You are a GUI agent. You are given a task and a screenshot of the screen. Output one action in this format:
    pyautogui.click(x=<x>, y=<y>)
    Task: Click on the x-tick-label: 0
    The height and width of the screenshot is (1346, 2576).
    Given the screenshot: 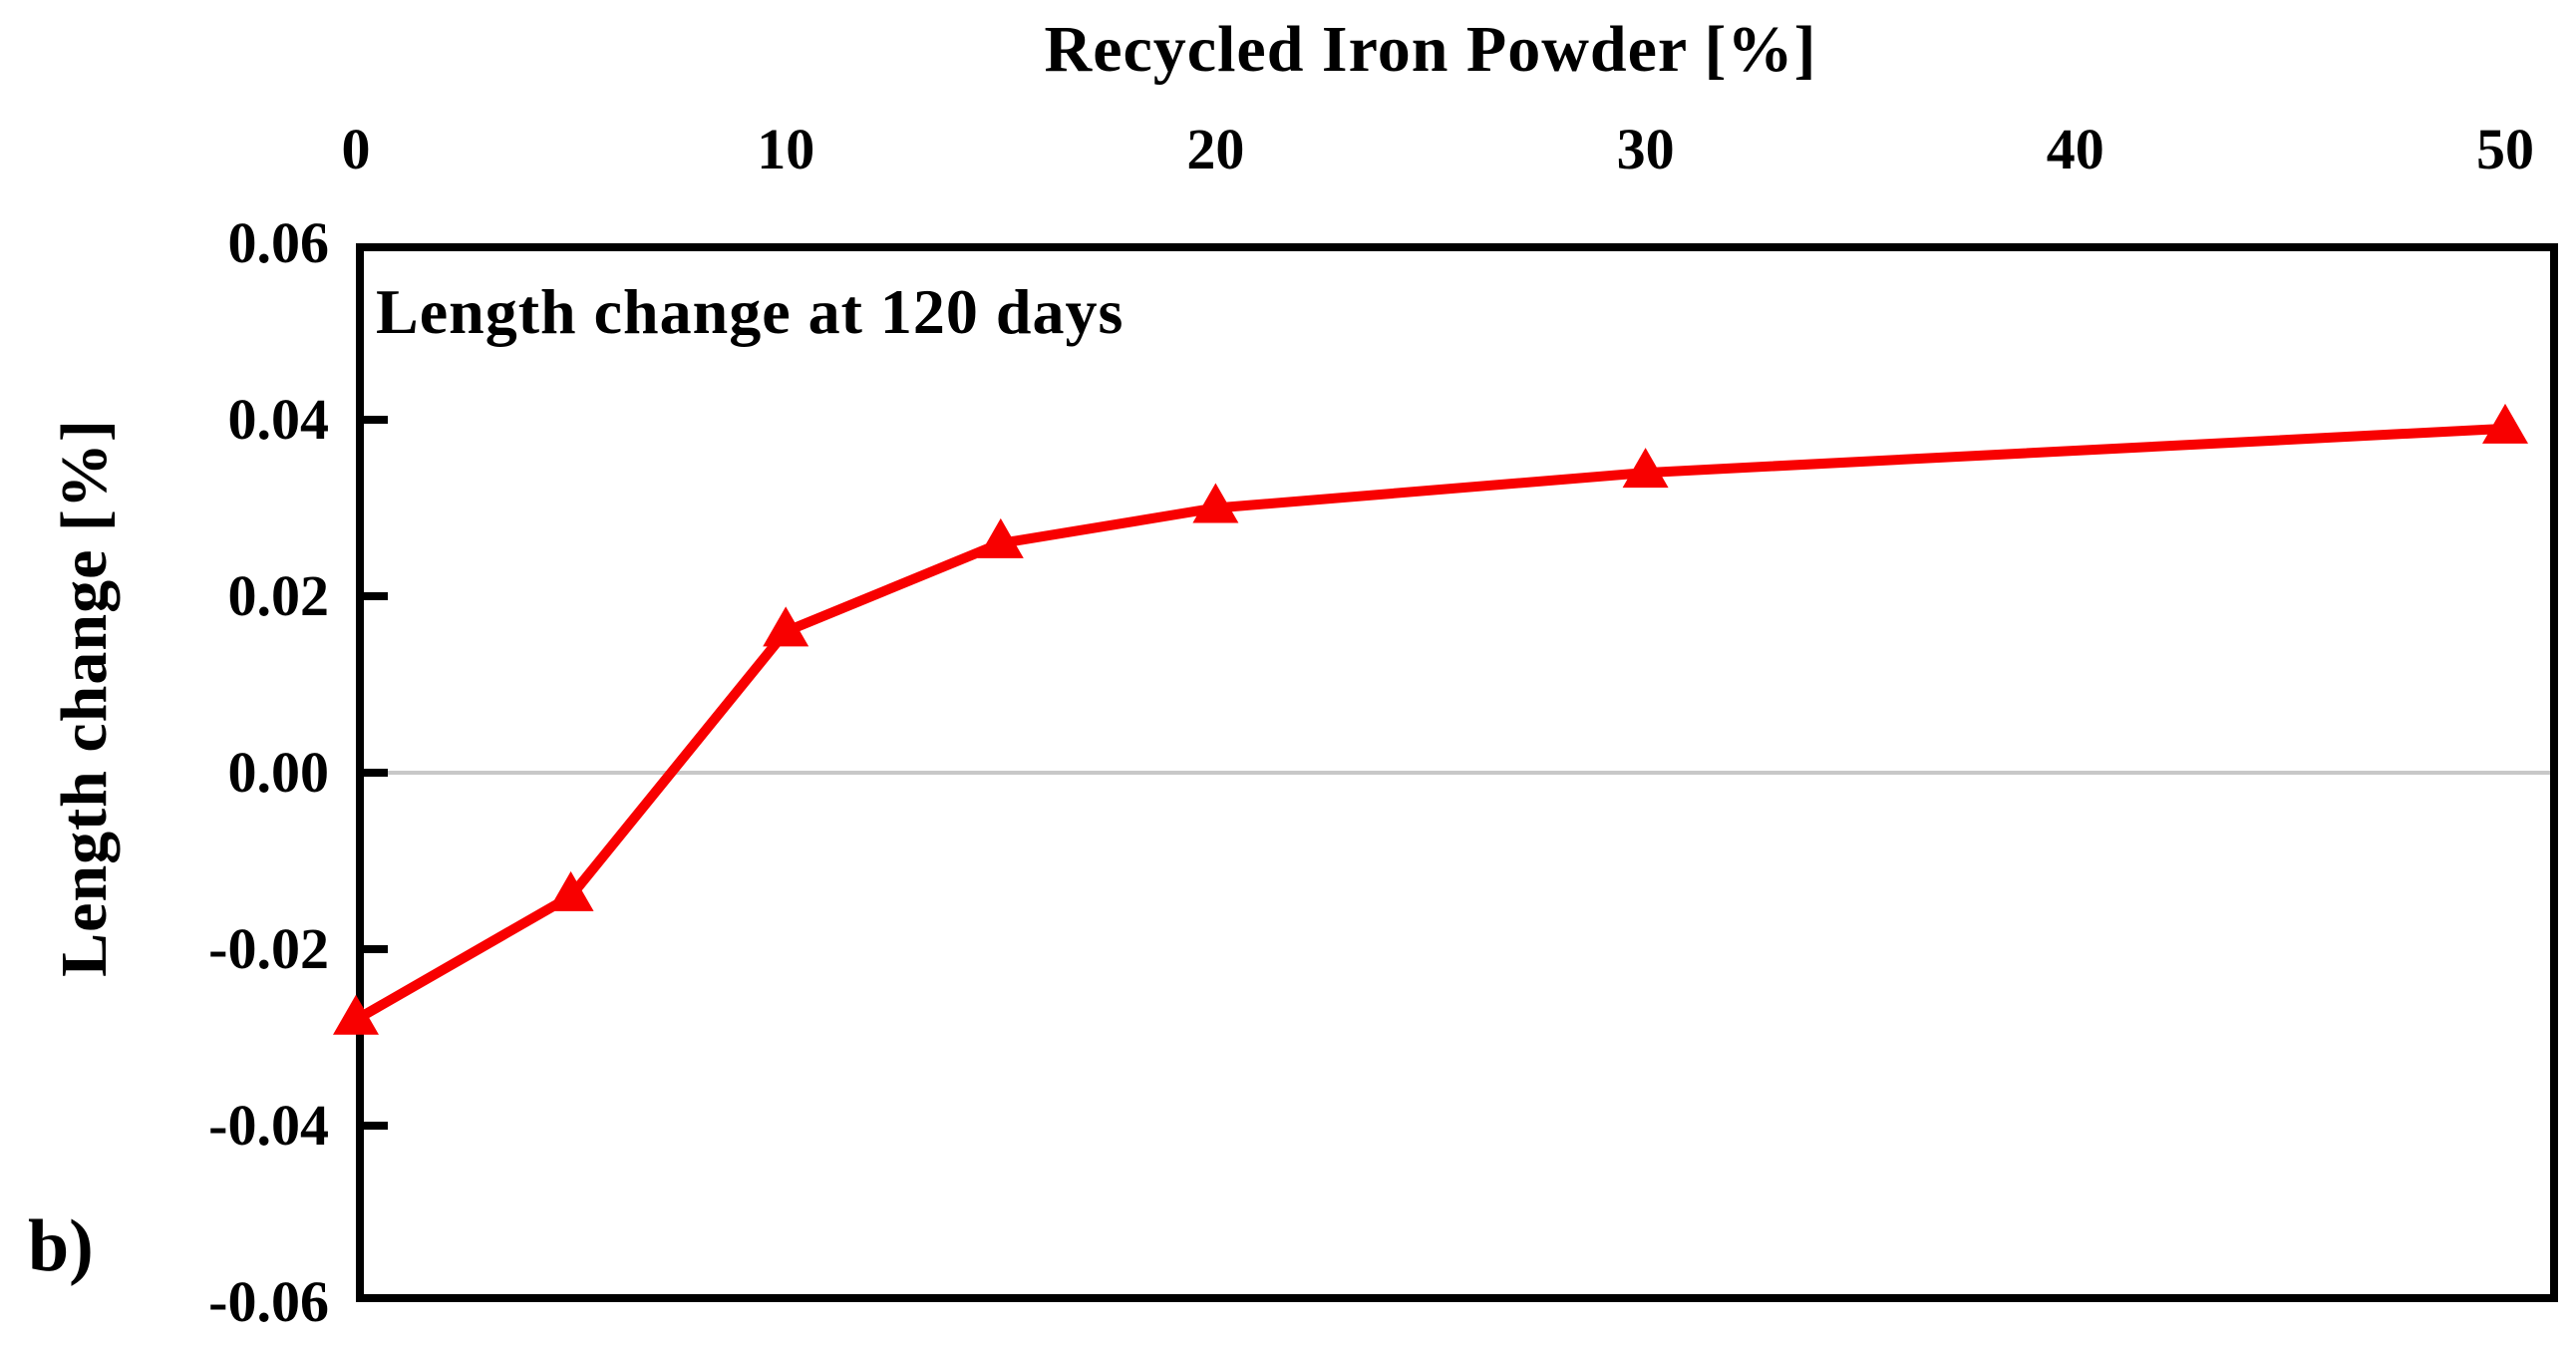 What is the action you would take?
    pyautogui.click(x=356, y=149)
    